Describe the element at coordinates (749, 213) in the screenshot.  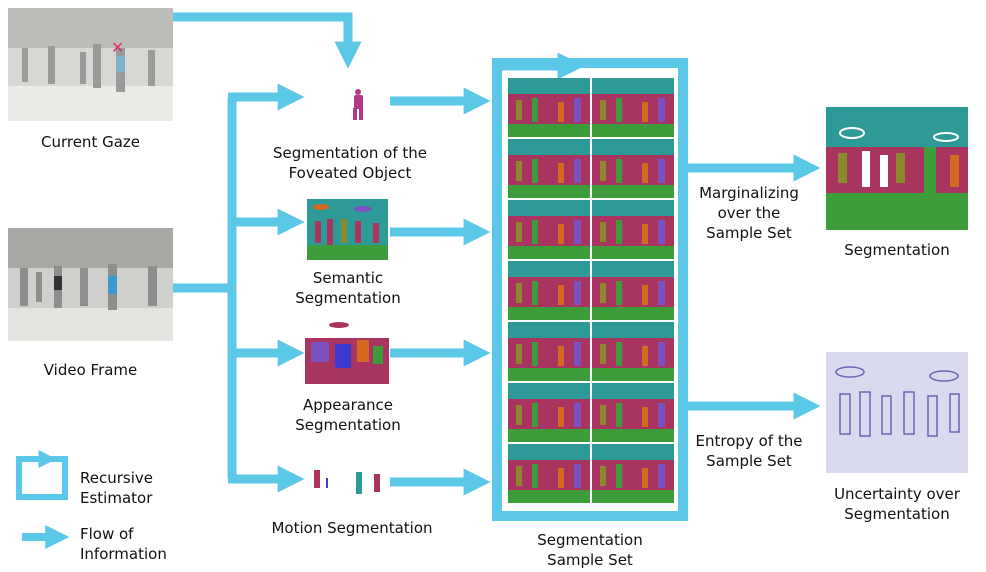
I see `marginalizing-label: Marginalizing over the Sample Set` at that location.